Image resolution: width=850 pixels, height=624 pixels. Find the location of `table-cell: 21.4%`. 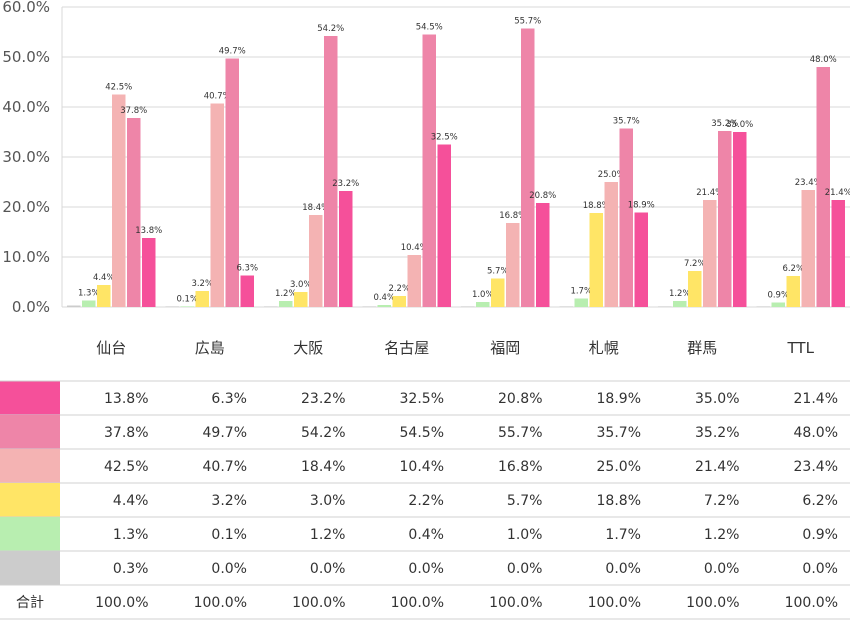

table-cell: 21.4% is located at coordinates (717, 467).